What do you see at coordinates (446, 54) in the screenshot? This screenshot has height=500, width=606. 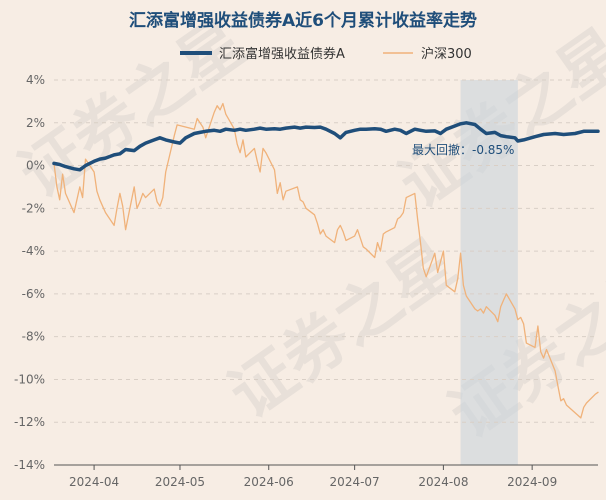 I see `legend-label-index: 沪深300` at bounding box center [446, 54].